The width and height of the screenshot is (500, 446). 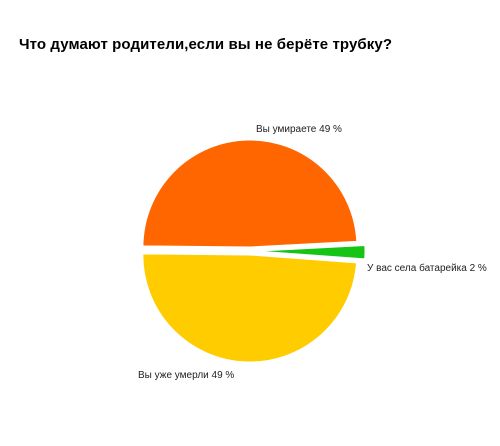 What do you see at coordinates (186, 375) in the screenshot?
I see `pie-slice-dead-label: Вы уже умерли 49 %` at bounding box center [186, 375].